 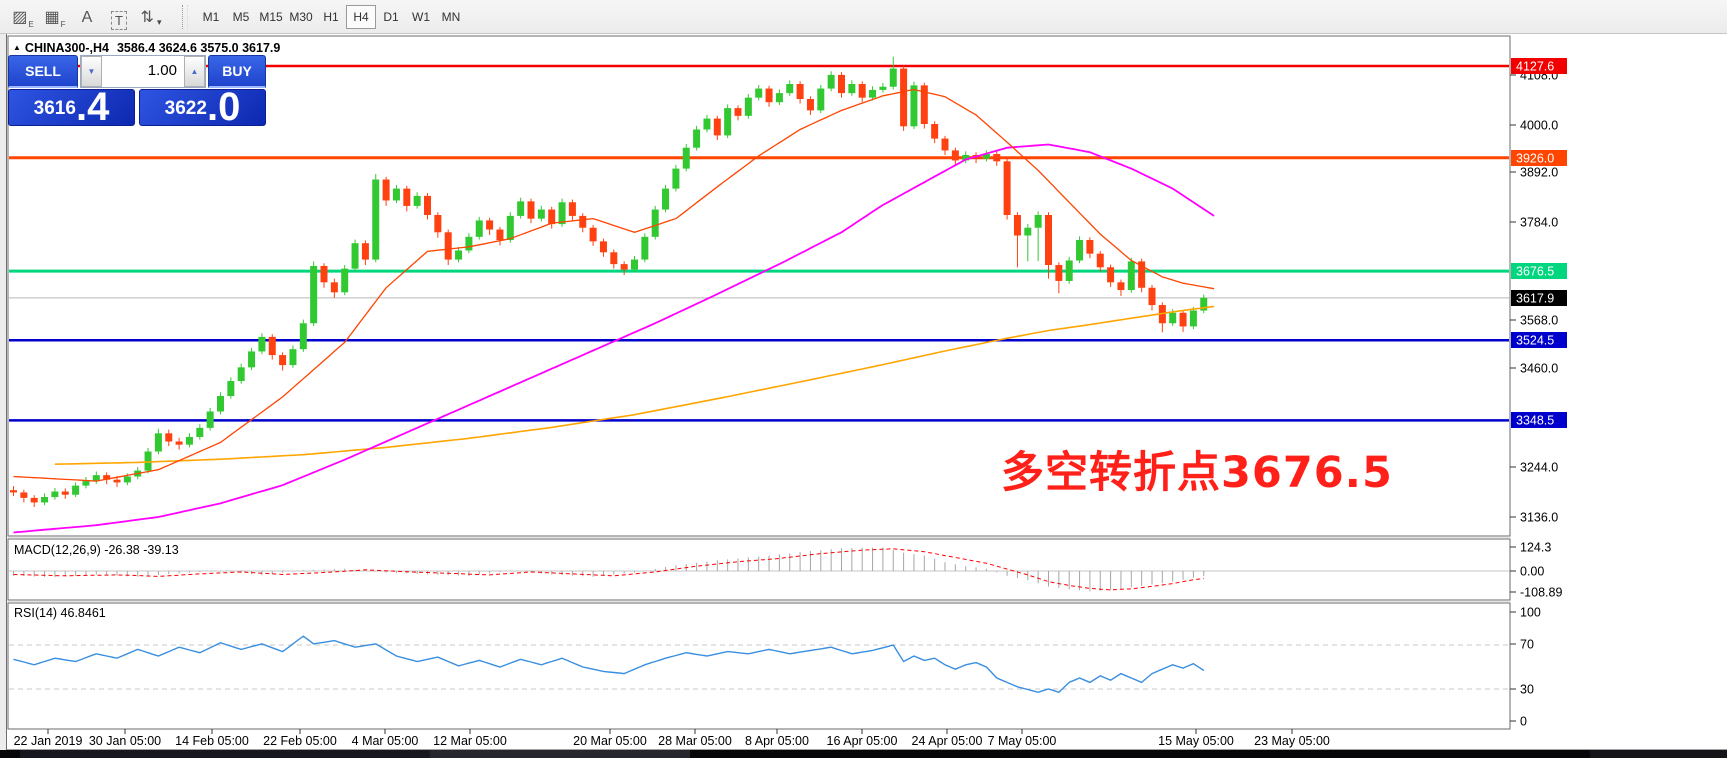 What do you see at coordinates (211, 17) in the screenshot?
I see `timeframe-m1-button: M1` at bounding box center [211, 17].